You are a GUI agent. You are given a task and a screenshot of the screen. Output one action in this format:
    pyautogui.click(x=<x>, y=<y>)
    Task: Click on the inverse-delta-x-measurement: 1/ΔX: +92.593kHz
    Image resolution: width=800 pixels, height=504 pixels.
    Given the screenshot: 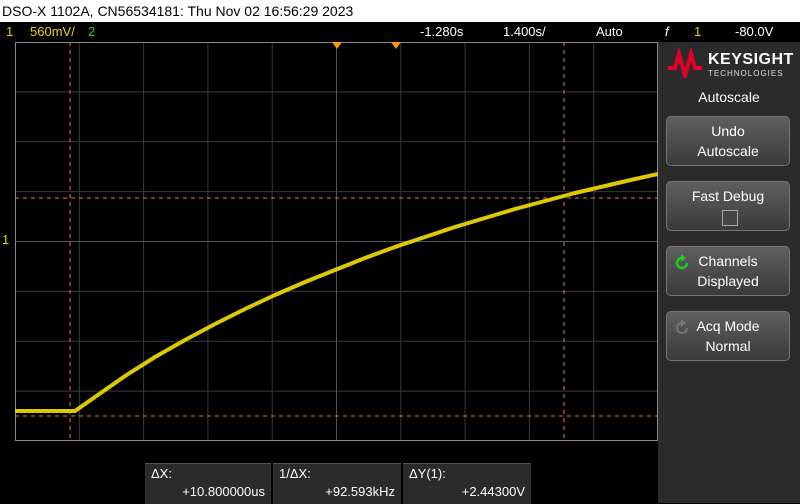 What is the action you would take?
    pyautogui.click(x=337, y=483)
    